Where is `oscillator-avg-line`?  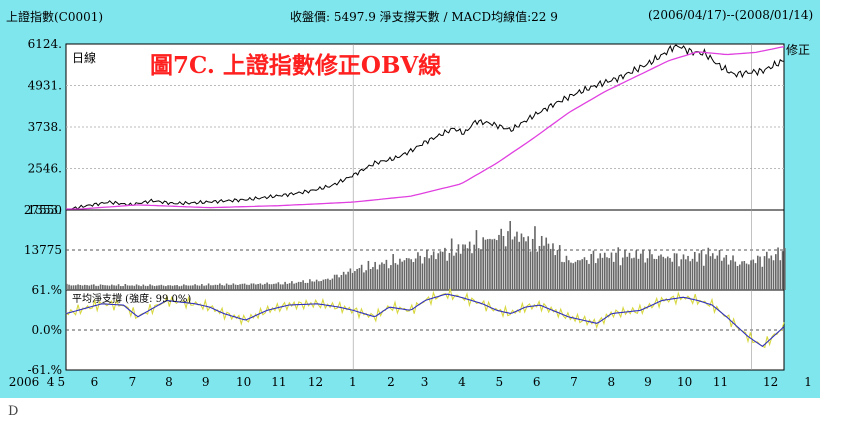
oscillator-avg-line is located at coordinates (425, 320).